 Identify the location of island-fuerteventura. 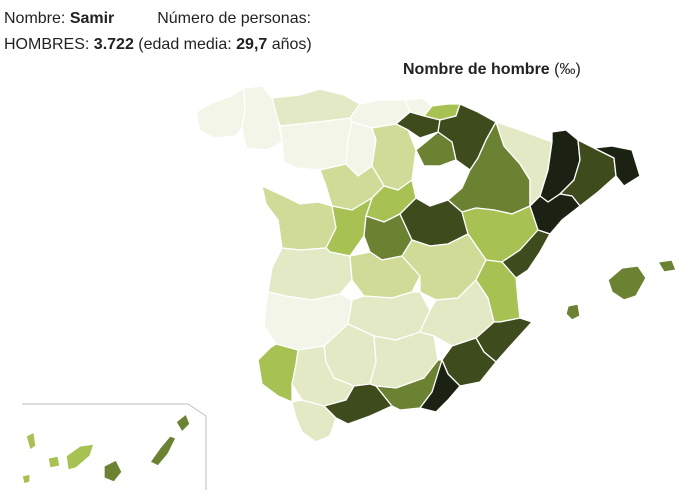
(163, 451).